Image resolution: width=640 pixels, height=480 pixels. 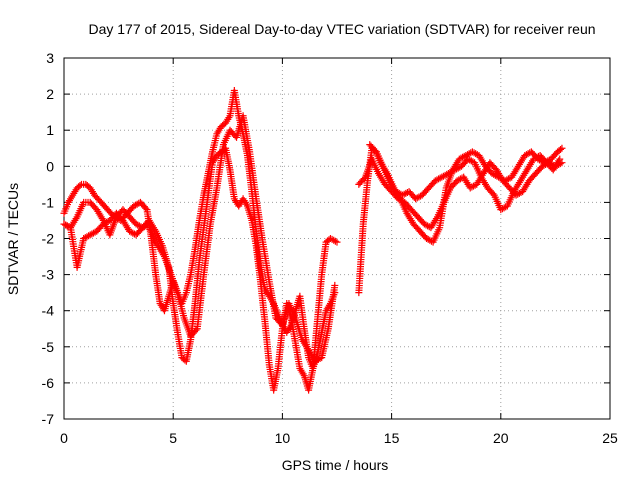 What do you see at coordinates (335, 465) in the screenshot?
I see `x-axis-label: GPS time / hours` at bounding box center [335, 465].